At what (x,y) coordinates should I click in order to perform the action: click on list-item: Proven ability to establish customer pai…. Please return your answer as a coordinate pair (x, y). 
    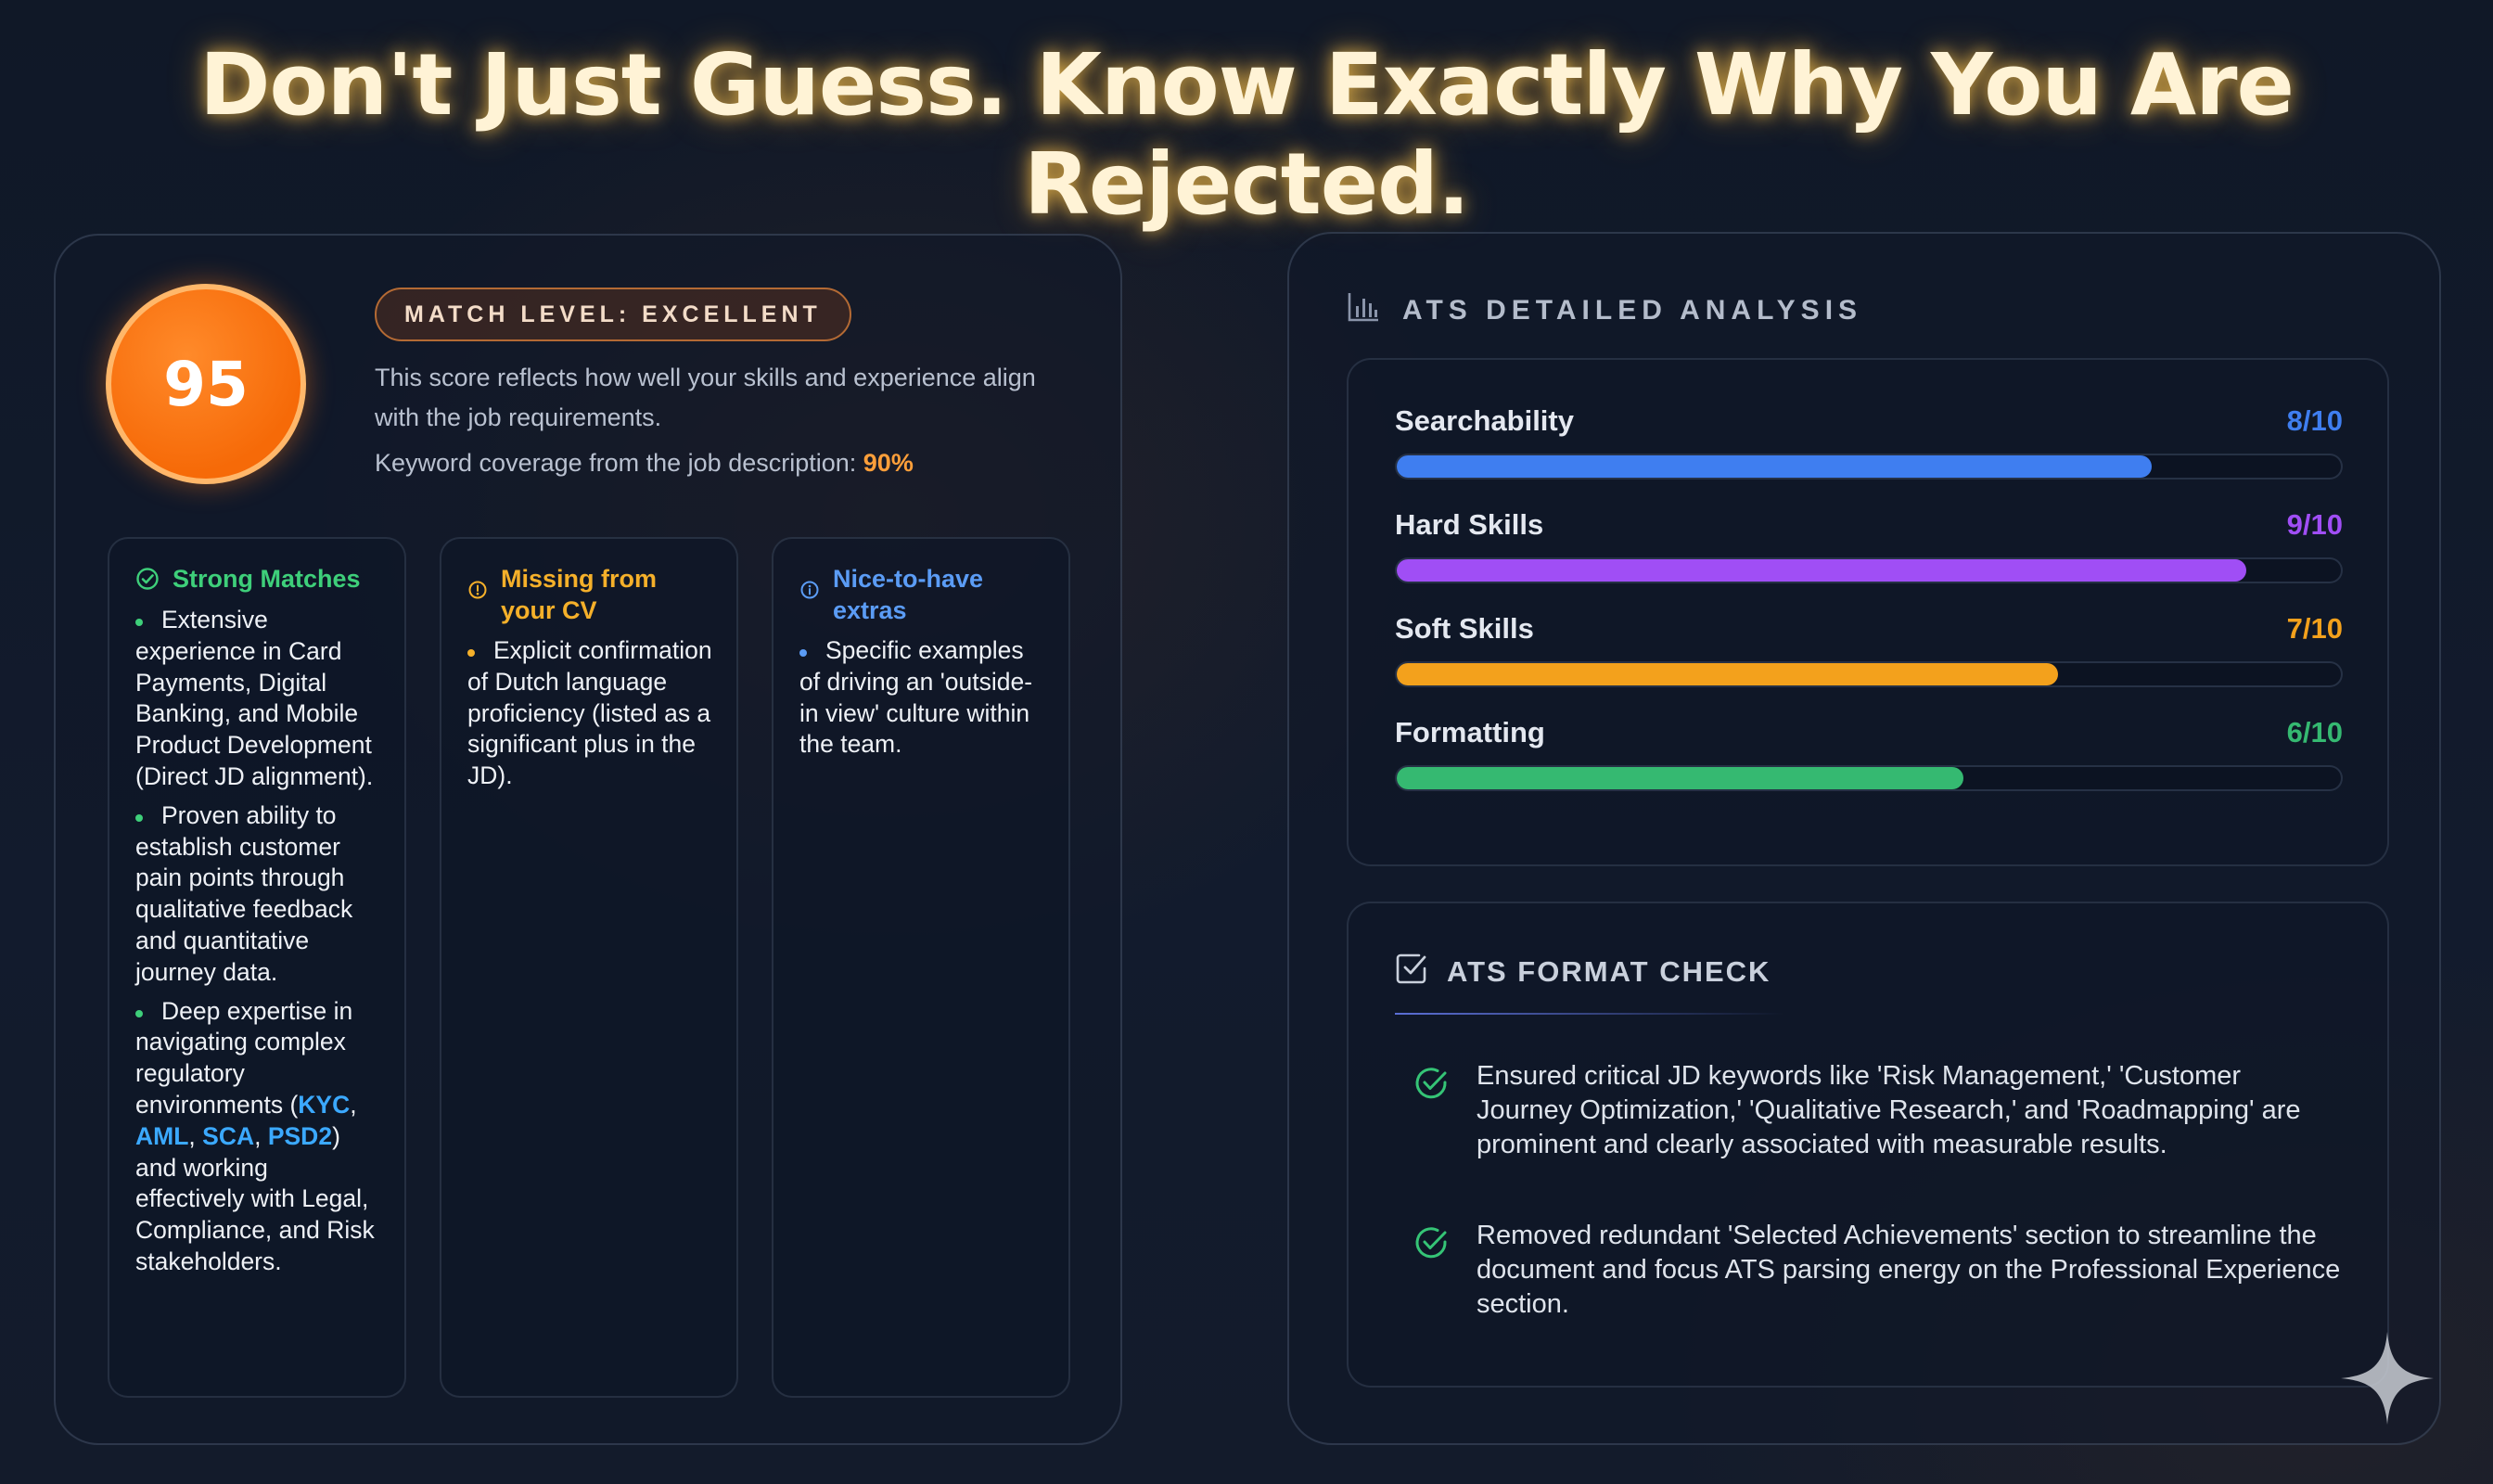
    Looking at the image, I should click on (244, 893).